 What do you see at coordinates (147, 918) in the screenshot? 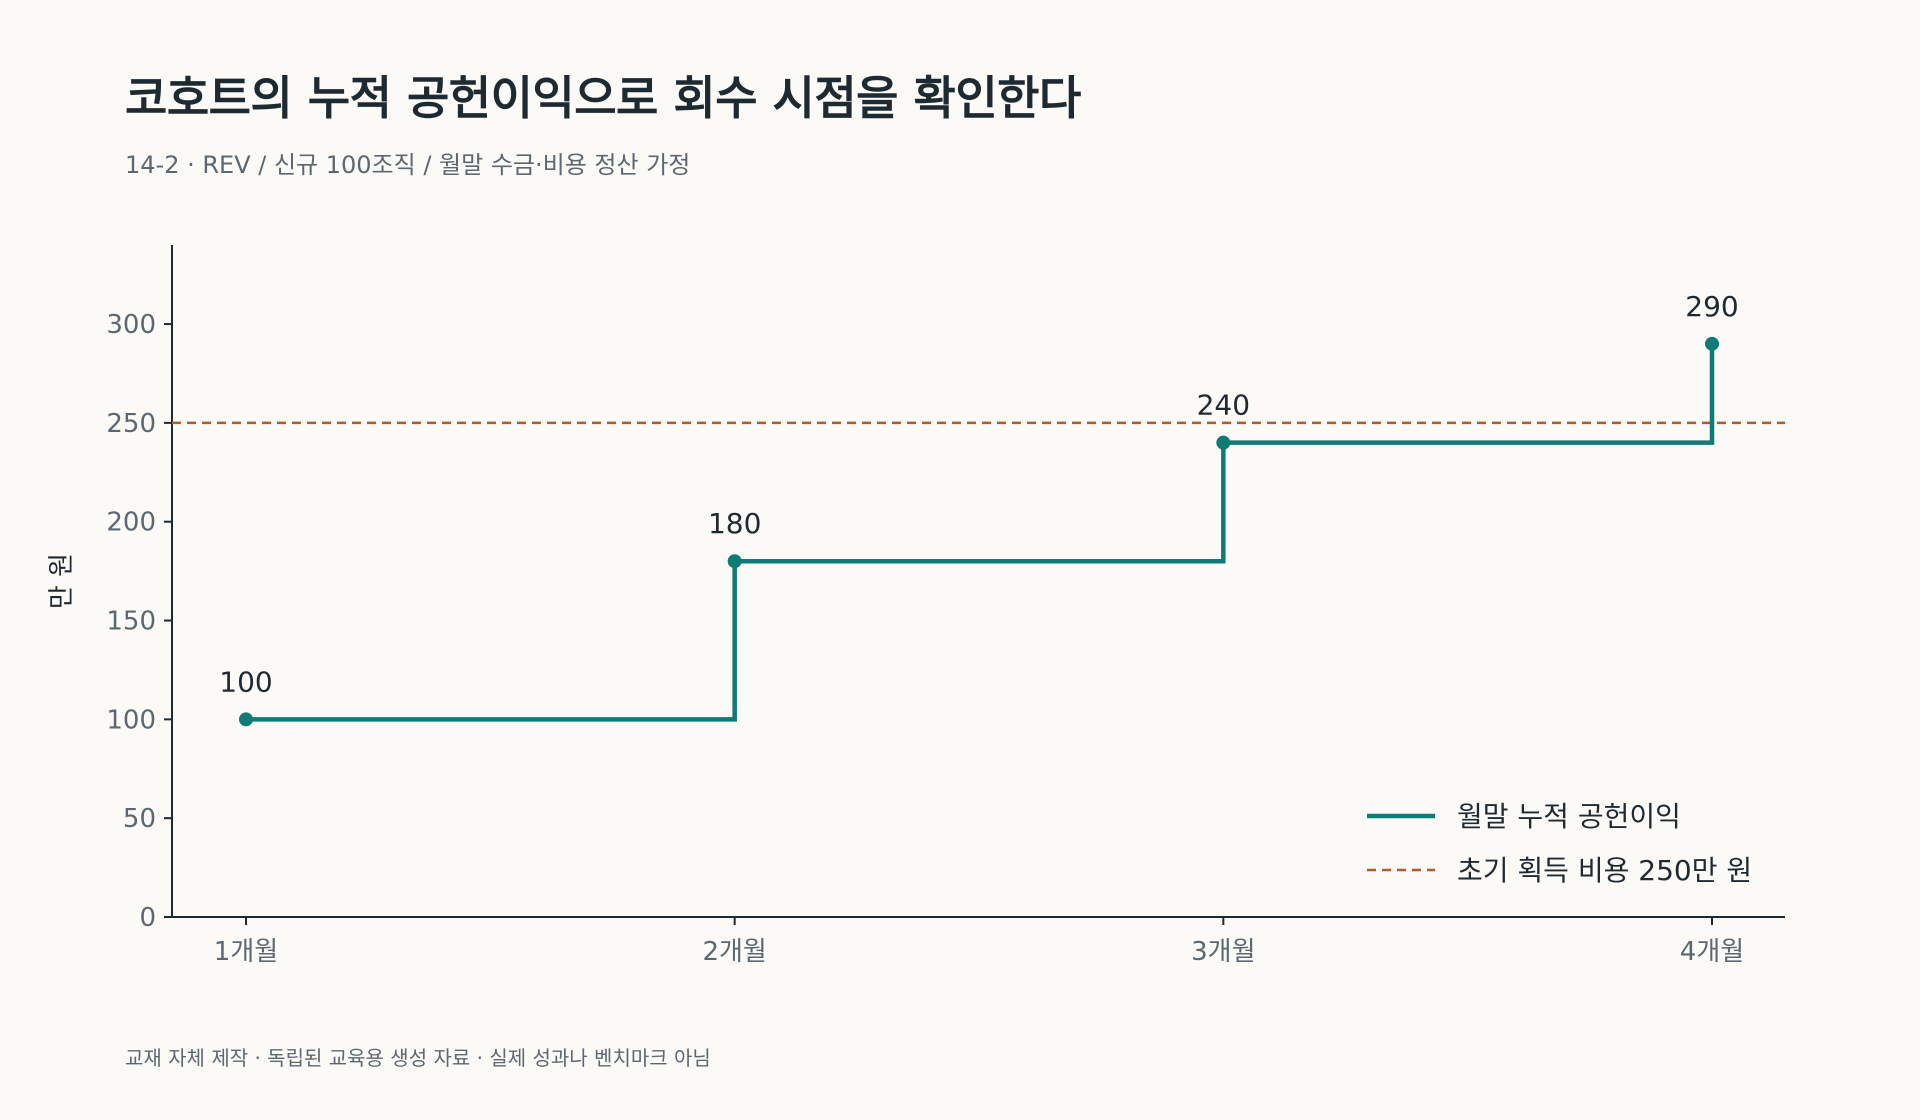
I see `y-tick-label: 0` at bounding box center [147, 918].